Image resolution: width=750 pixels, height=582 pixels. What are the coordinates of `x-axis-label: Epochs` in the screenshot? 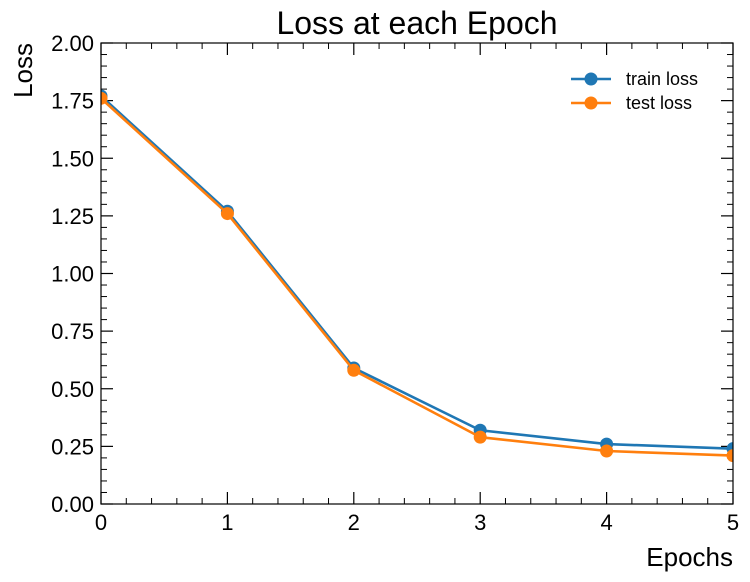 It's located at (689, 557).